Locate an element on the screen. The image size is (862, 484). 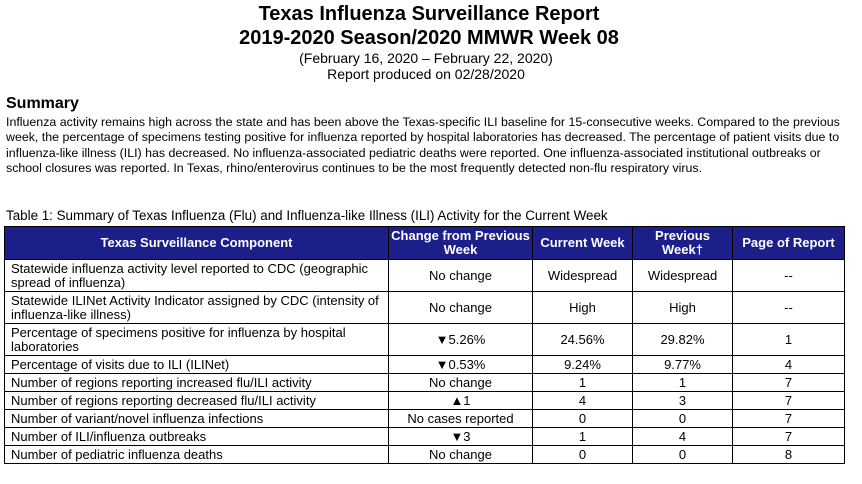
page-cell: 8 is located at coordinates (788, 454).